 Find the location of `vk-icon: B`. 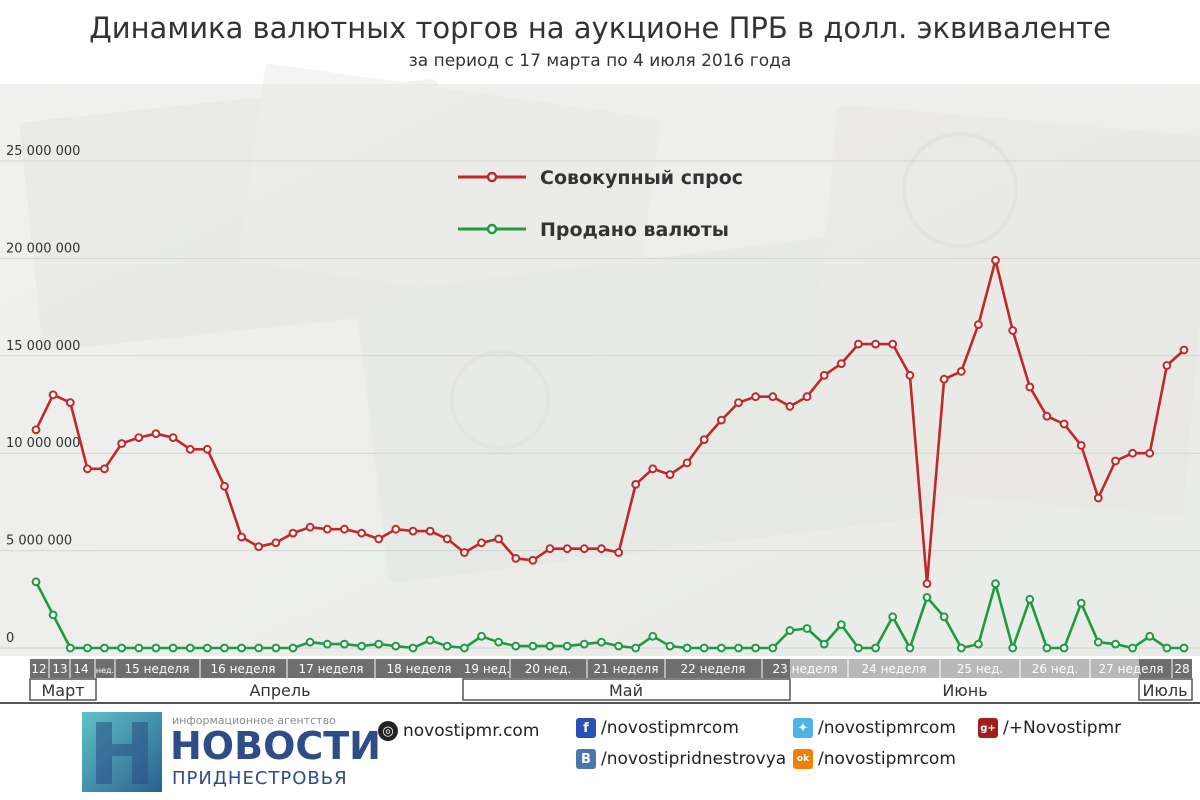

vk-icon: B is located at coordinates (586, 759).